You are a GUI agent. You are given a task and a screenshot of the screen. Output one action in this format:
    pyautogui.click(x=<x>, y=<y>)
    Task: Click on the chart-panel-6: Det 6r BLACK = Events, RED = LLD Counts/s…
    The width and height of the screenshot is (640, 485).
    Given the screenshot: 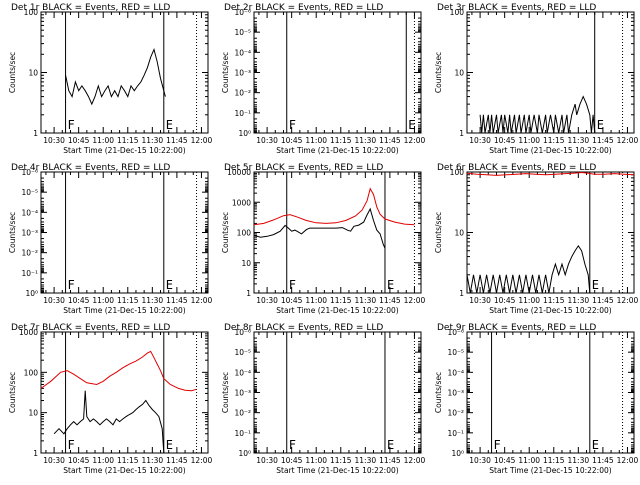 What is the action you would take?
    pyautogui.click(x=536, y=239)
    